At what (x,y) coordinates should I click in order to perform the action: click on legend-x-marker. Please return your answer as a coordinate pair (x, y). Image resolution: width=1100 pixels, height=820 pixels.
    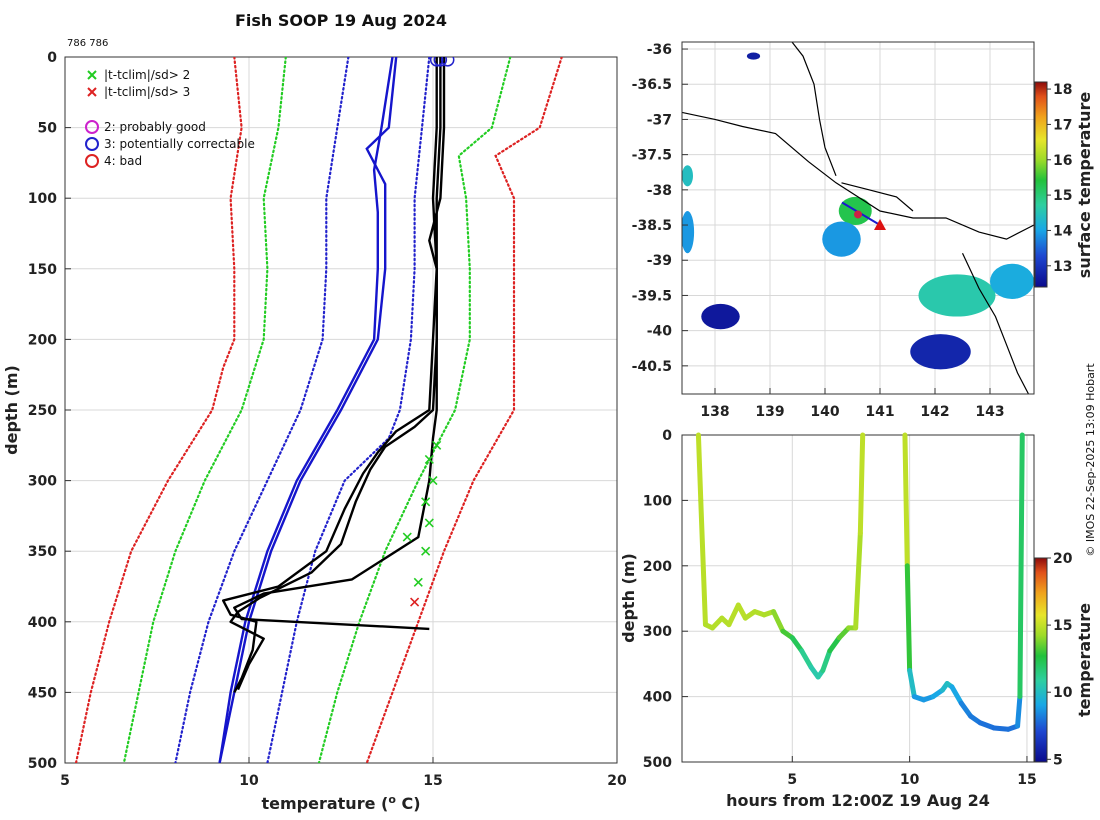
    Looking at the image, I should click on (92, 92).